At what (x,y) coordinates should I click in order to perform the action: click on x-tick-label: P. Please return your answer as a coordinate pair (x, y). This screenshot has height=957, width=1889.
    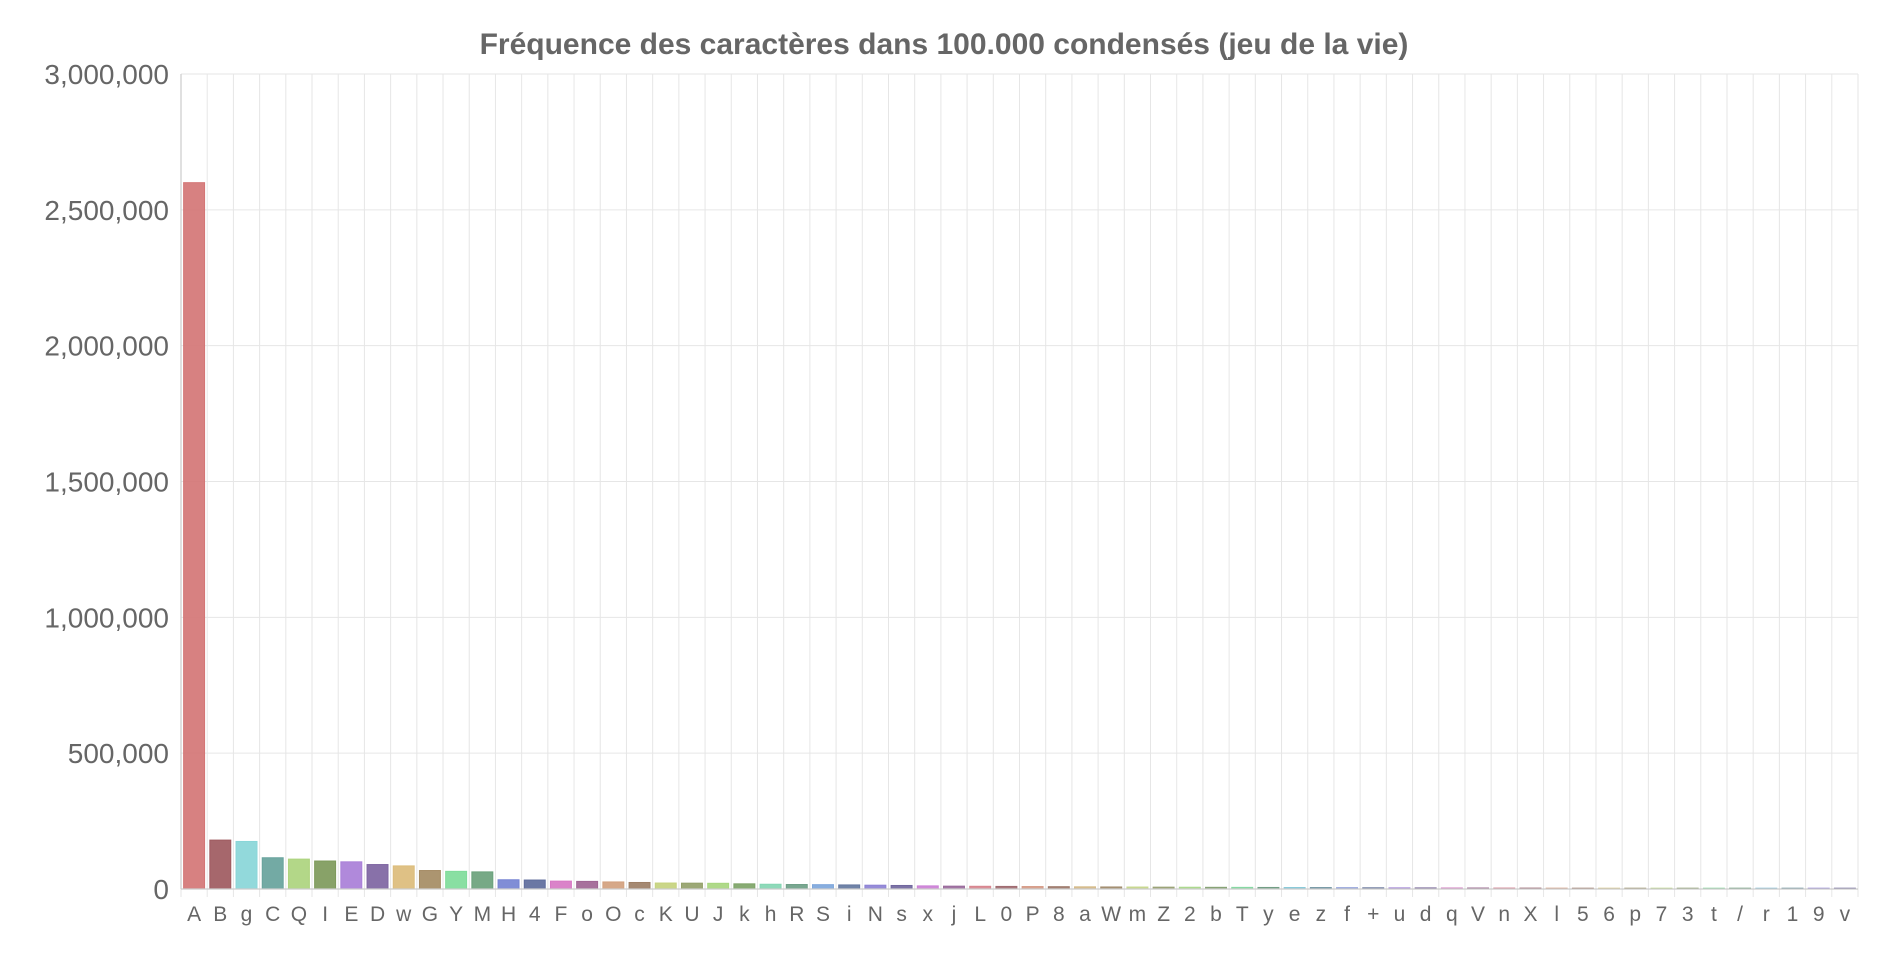
    Looking at the image, I should click on (1033, 914).